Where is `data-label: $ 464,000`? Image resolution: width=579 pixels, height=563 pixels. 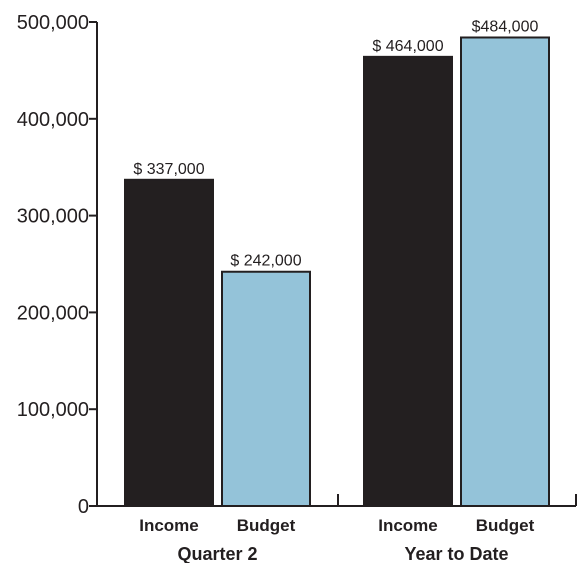
data-label: $ 464,000 is located at coordinates (407, 46).